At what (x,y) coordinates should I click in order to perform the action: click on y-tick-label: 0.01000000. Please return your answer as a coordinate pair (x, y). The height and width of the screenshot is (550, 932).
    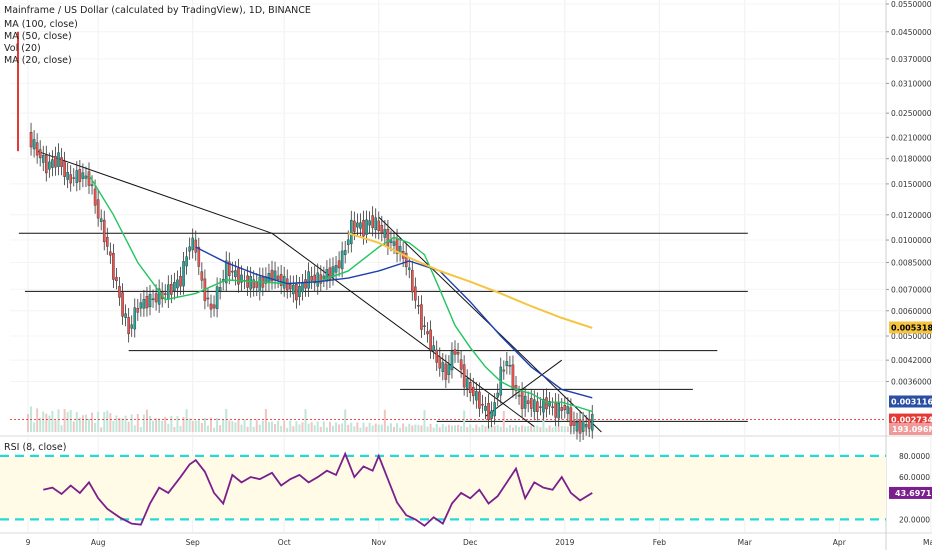
    Looking at the image, I should click on (911, 240).